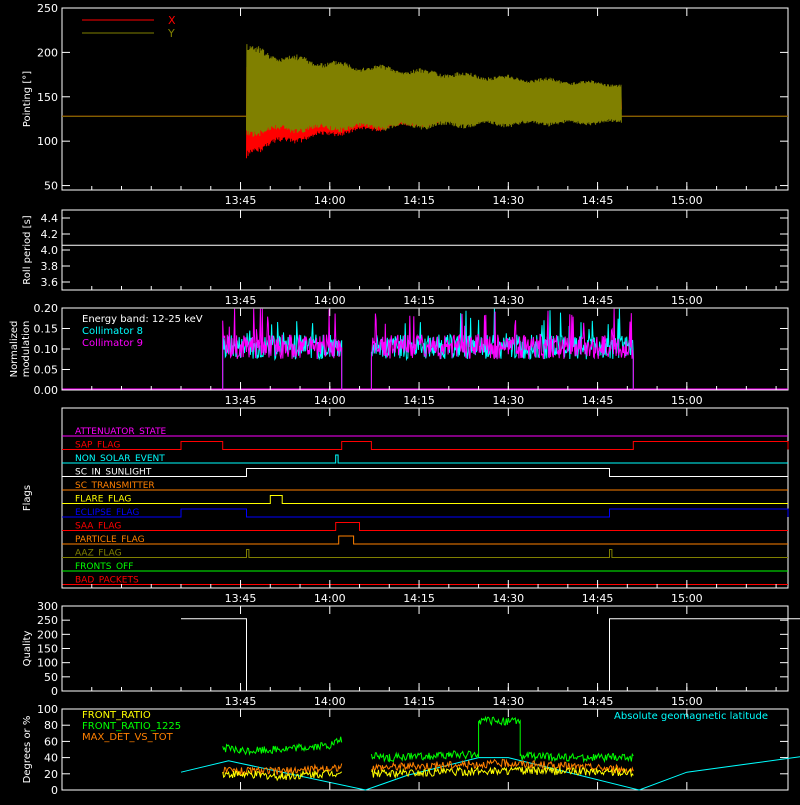 The image size is (800, 805). What do you see at coordinates (104, 567) in the screenshot?
I see `flag-label: FRONTS_OFF` at bounding box center [104, 567].